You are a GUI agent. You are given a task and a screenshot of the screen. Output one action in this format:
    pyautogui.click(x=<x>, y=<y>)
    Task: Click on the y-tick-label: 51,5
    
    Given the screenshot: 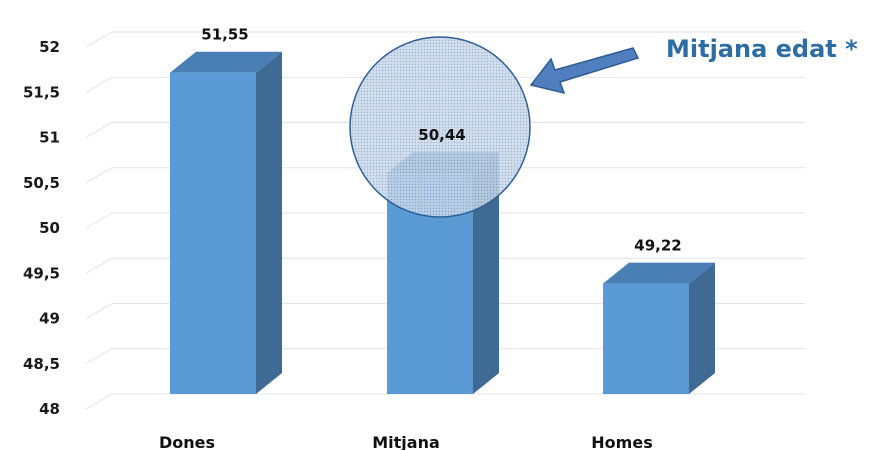 What is the action you would take?
    pyautogui.click(x=41, y=92)
    